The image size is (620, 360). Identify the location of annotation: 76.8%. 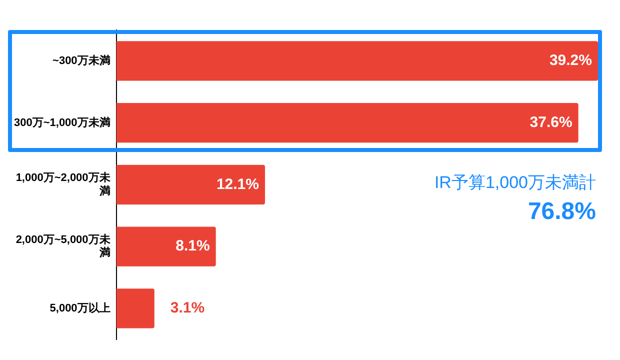
(562, 211).